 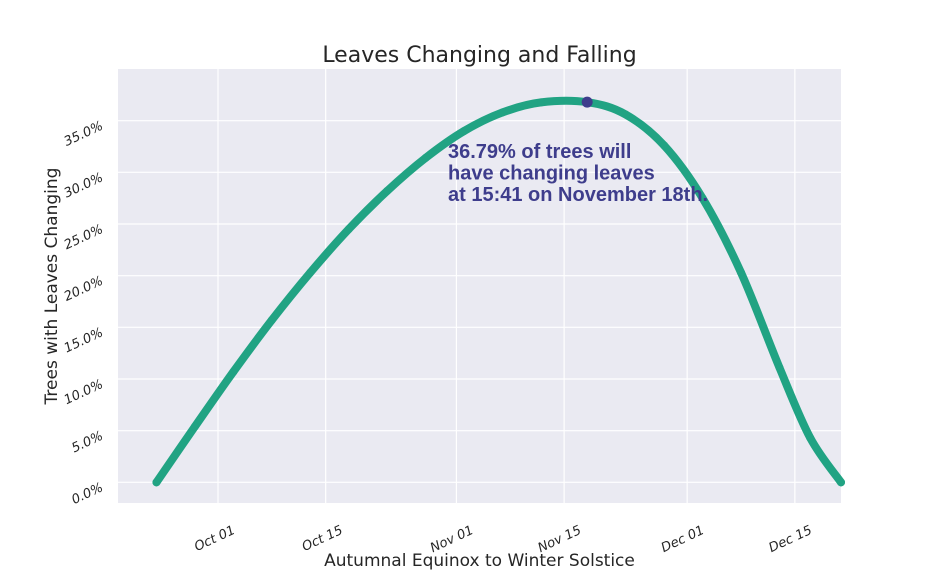 I want to click on x-tick-label: Dec 15, so click(x=791, y=539).